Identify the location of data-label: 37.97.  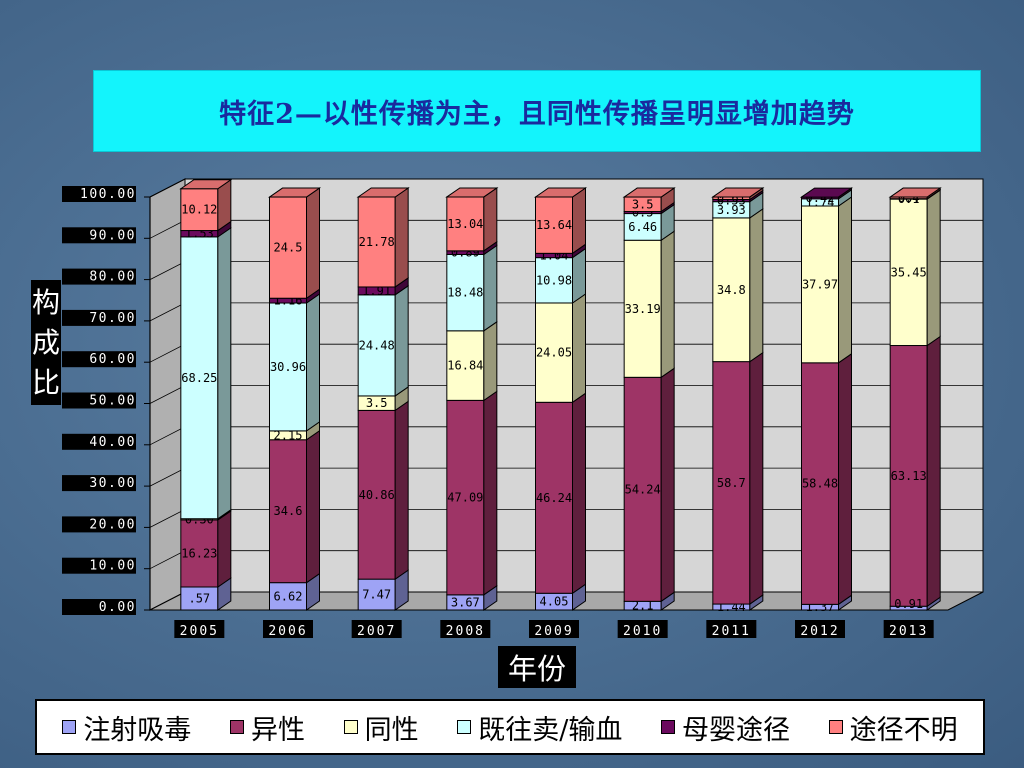
(820, 284).